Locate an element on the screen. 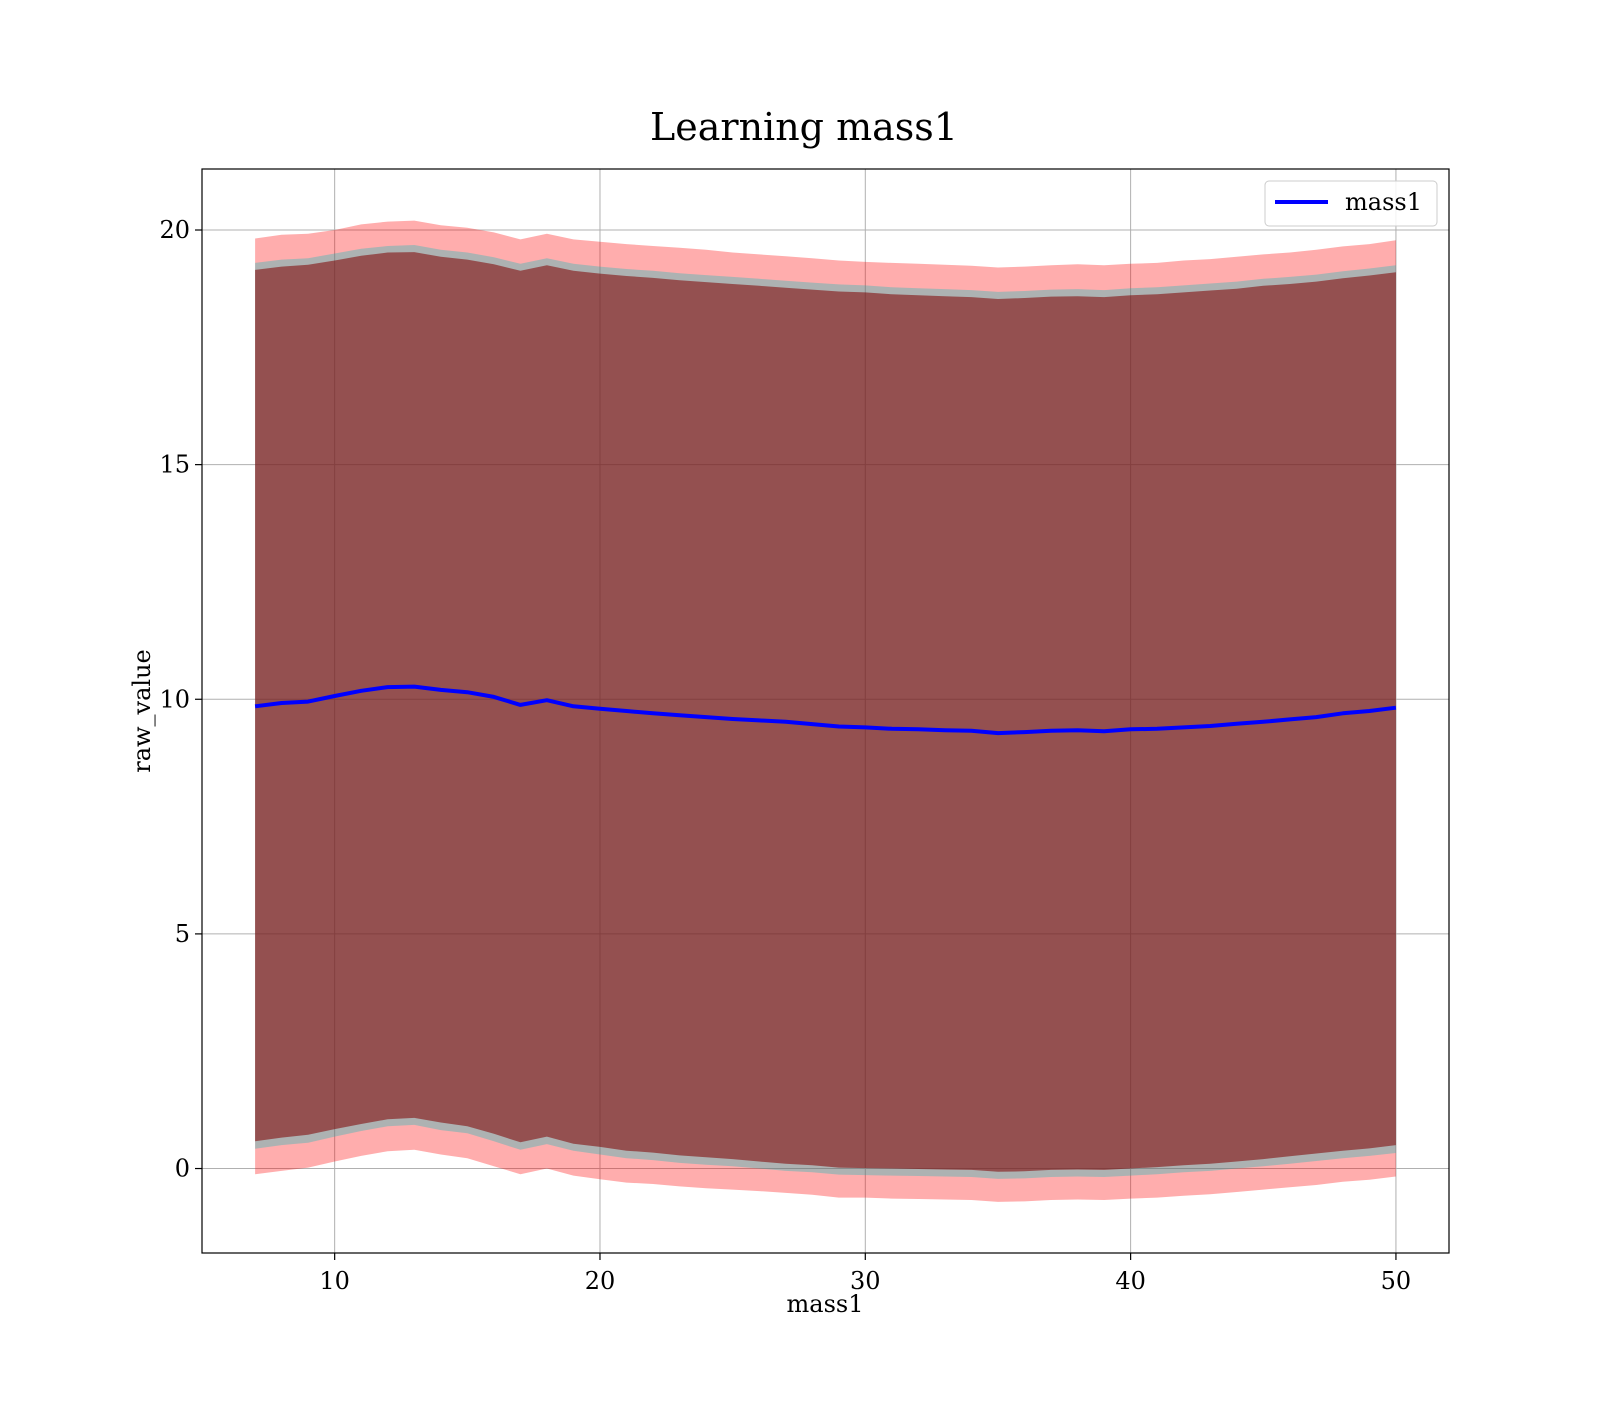 Image resolution: width=1600 pixels, height=1404 pixels. x-tick-label: 40 is located at coordinates (1130, 1281).